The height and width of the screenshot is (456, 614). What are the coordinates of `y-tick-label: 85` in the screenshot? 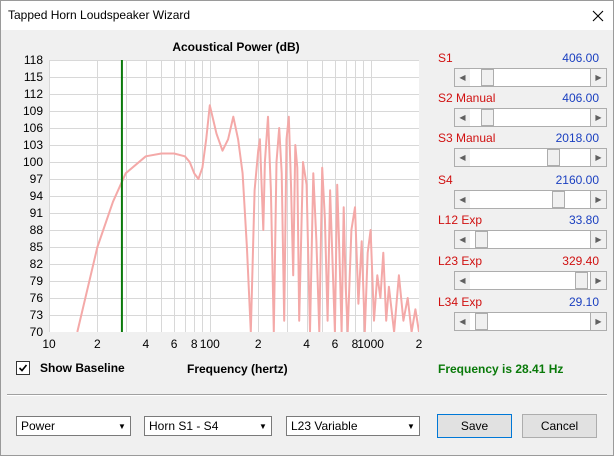 It's located at (36, 247).